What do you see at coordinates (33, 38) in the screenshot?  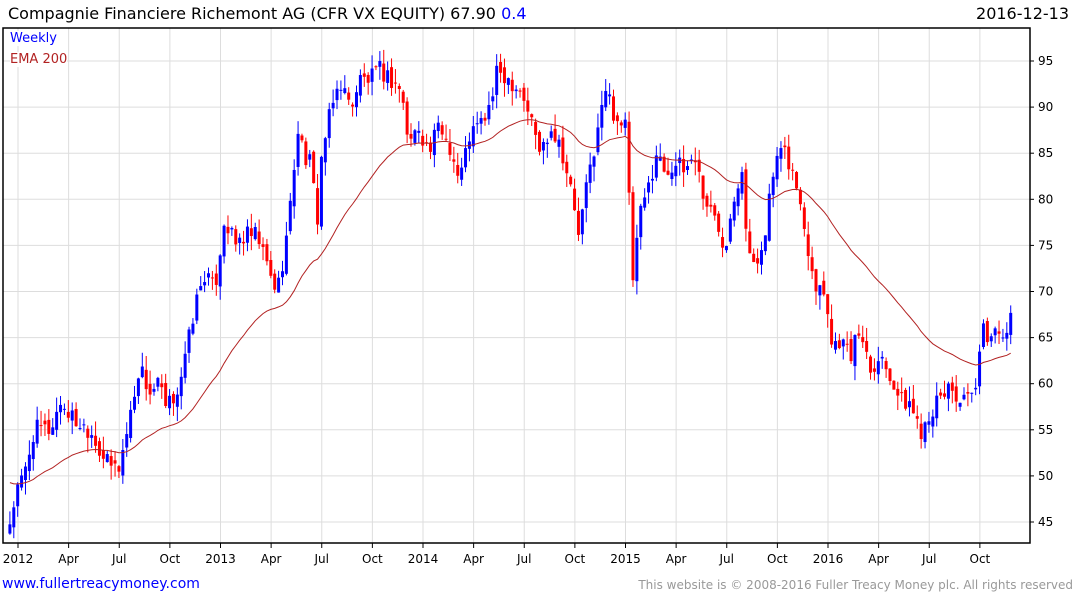 I see `legend-period: Weekly` at bounding box center [33, 38].